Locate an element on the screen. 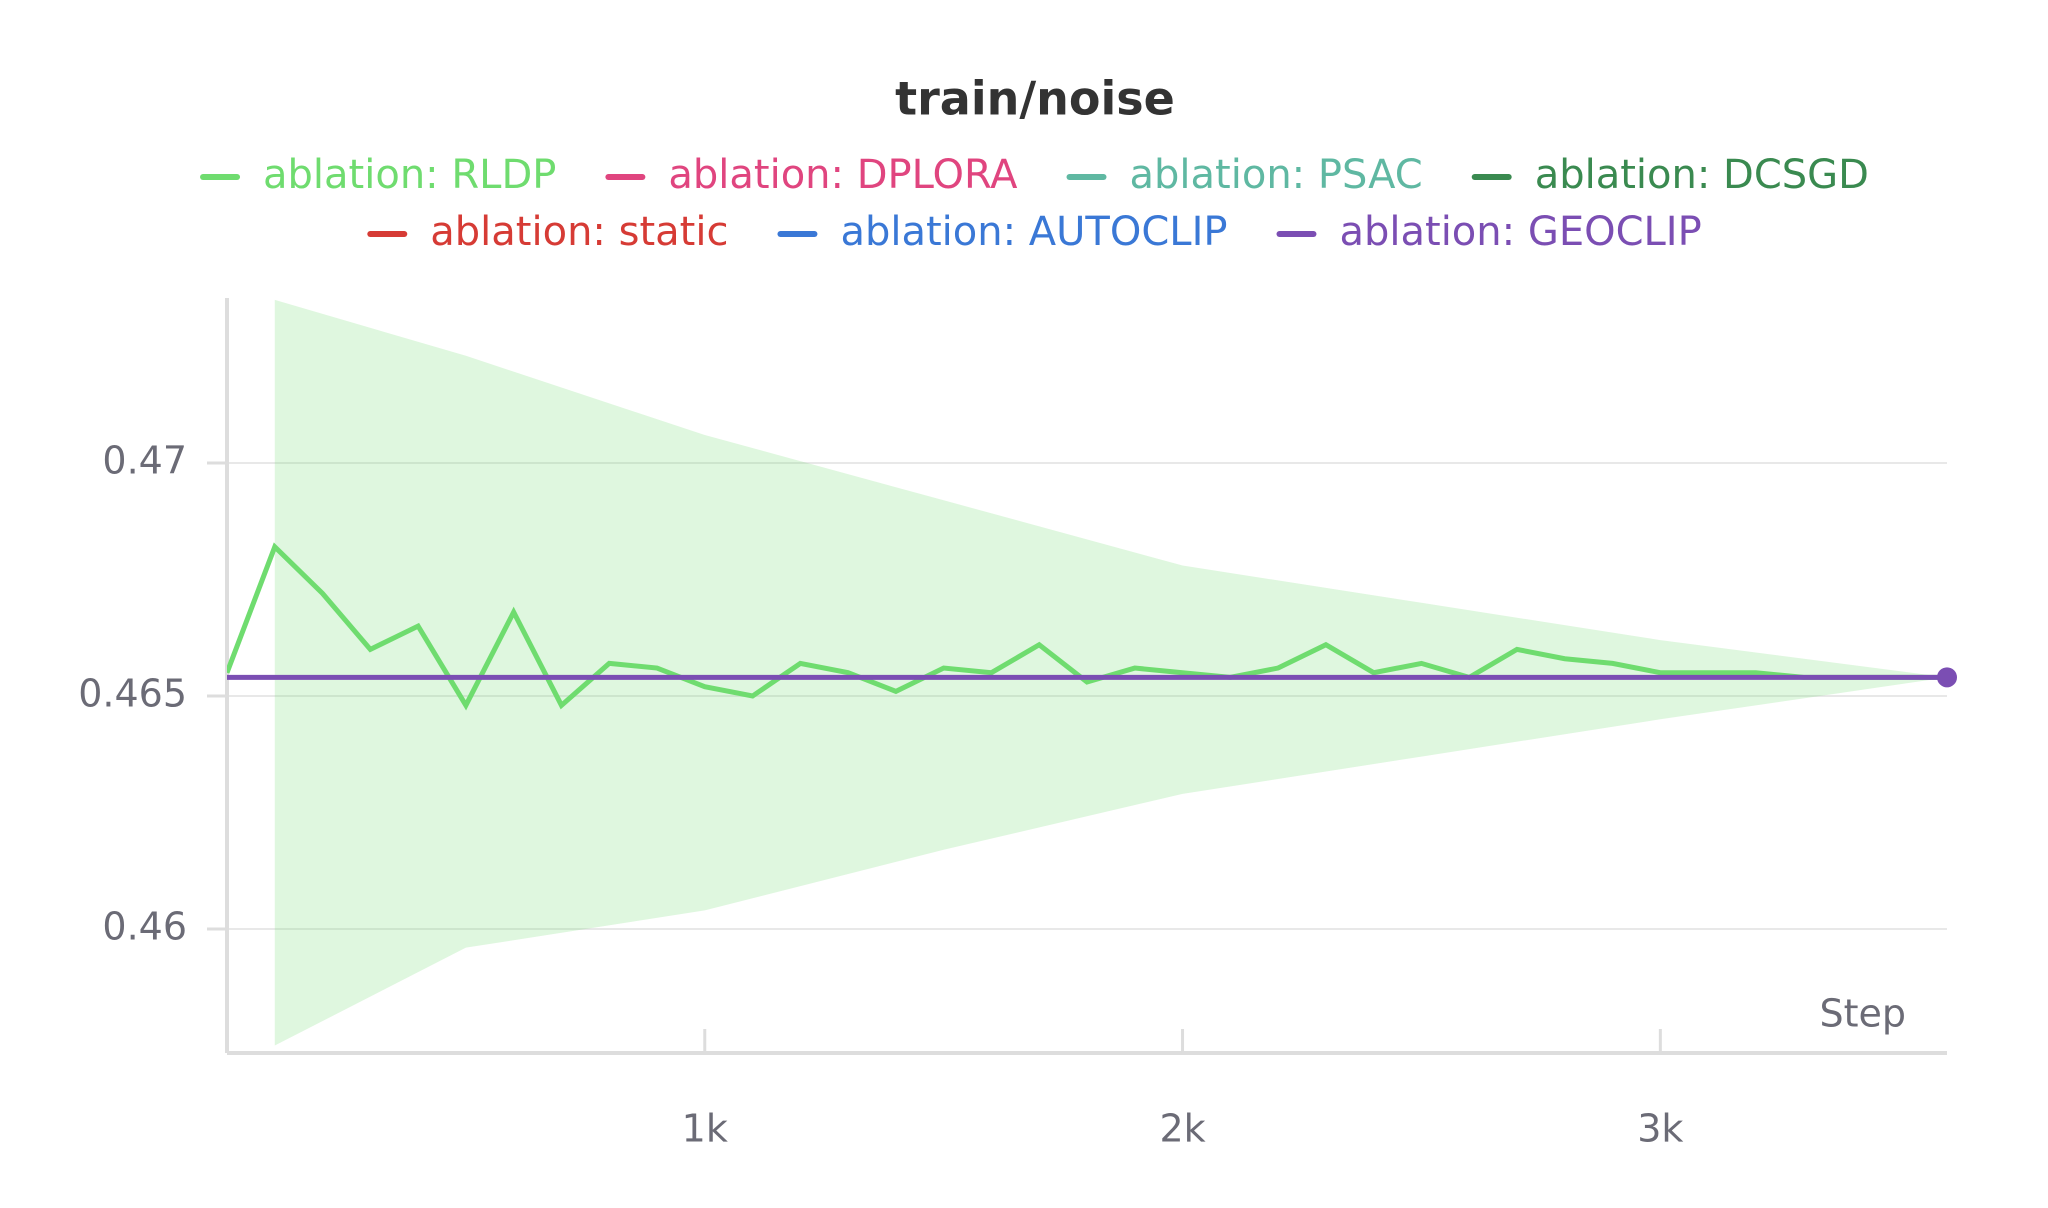  chart-title: train/noise is located at coordinates (1035, 99).